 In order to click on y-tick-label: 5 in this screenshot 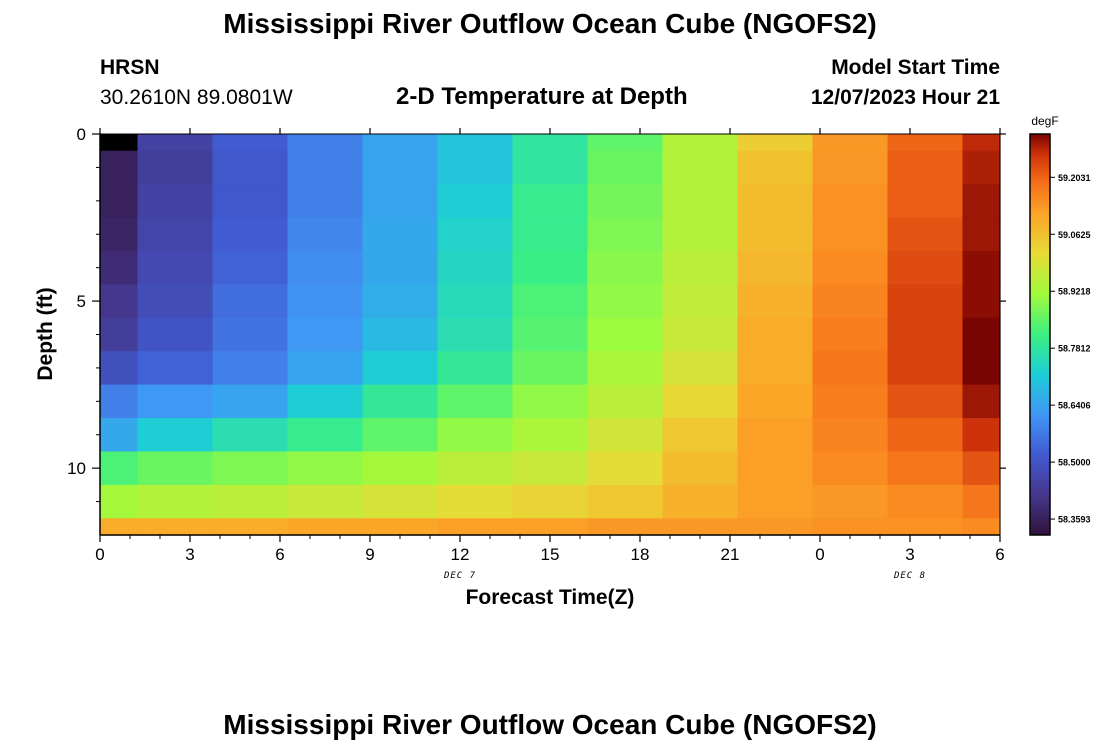, I will do `click(81, 301)`.